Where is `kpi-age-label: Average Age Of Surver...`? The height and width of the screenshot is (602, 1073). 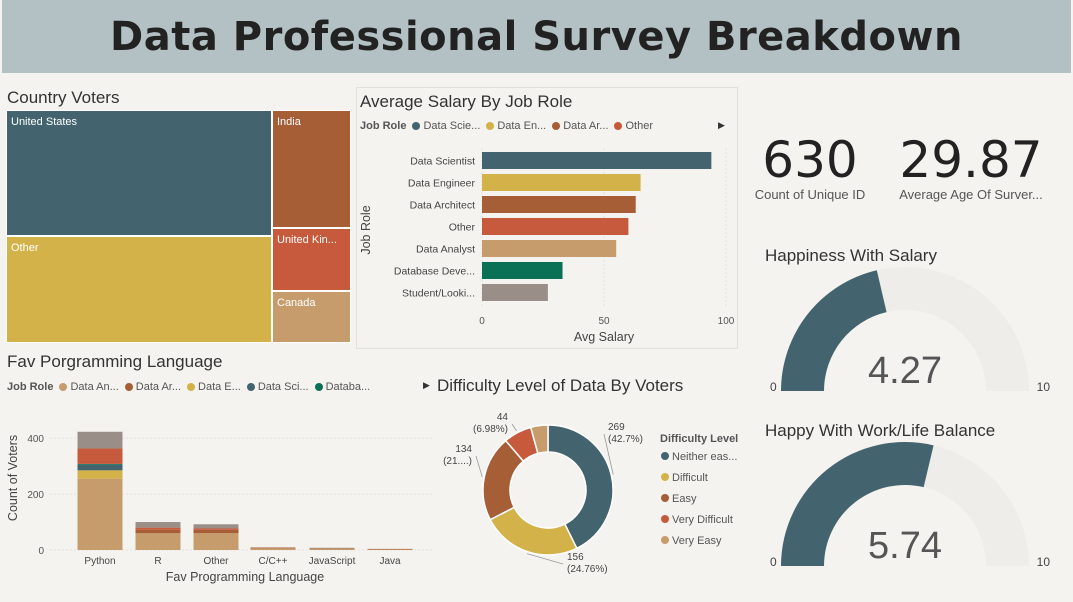
kpi-age-label: Average Age Of Surver... is located at coordinates (971, 194).